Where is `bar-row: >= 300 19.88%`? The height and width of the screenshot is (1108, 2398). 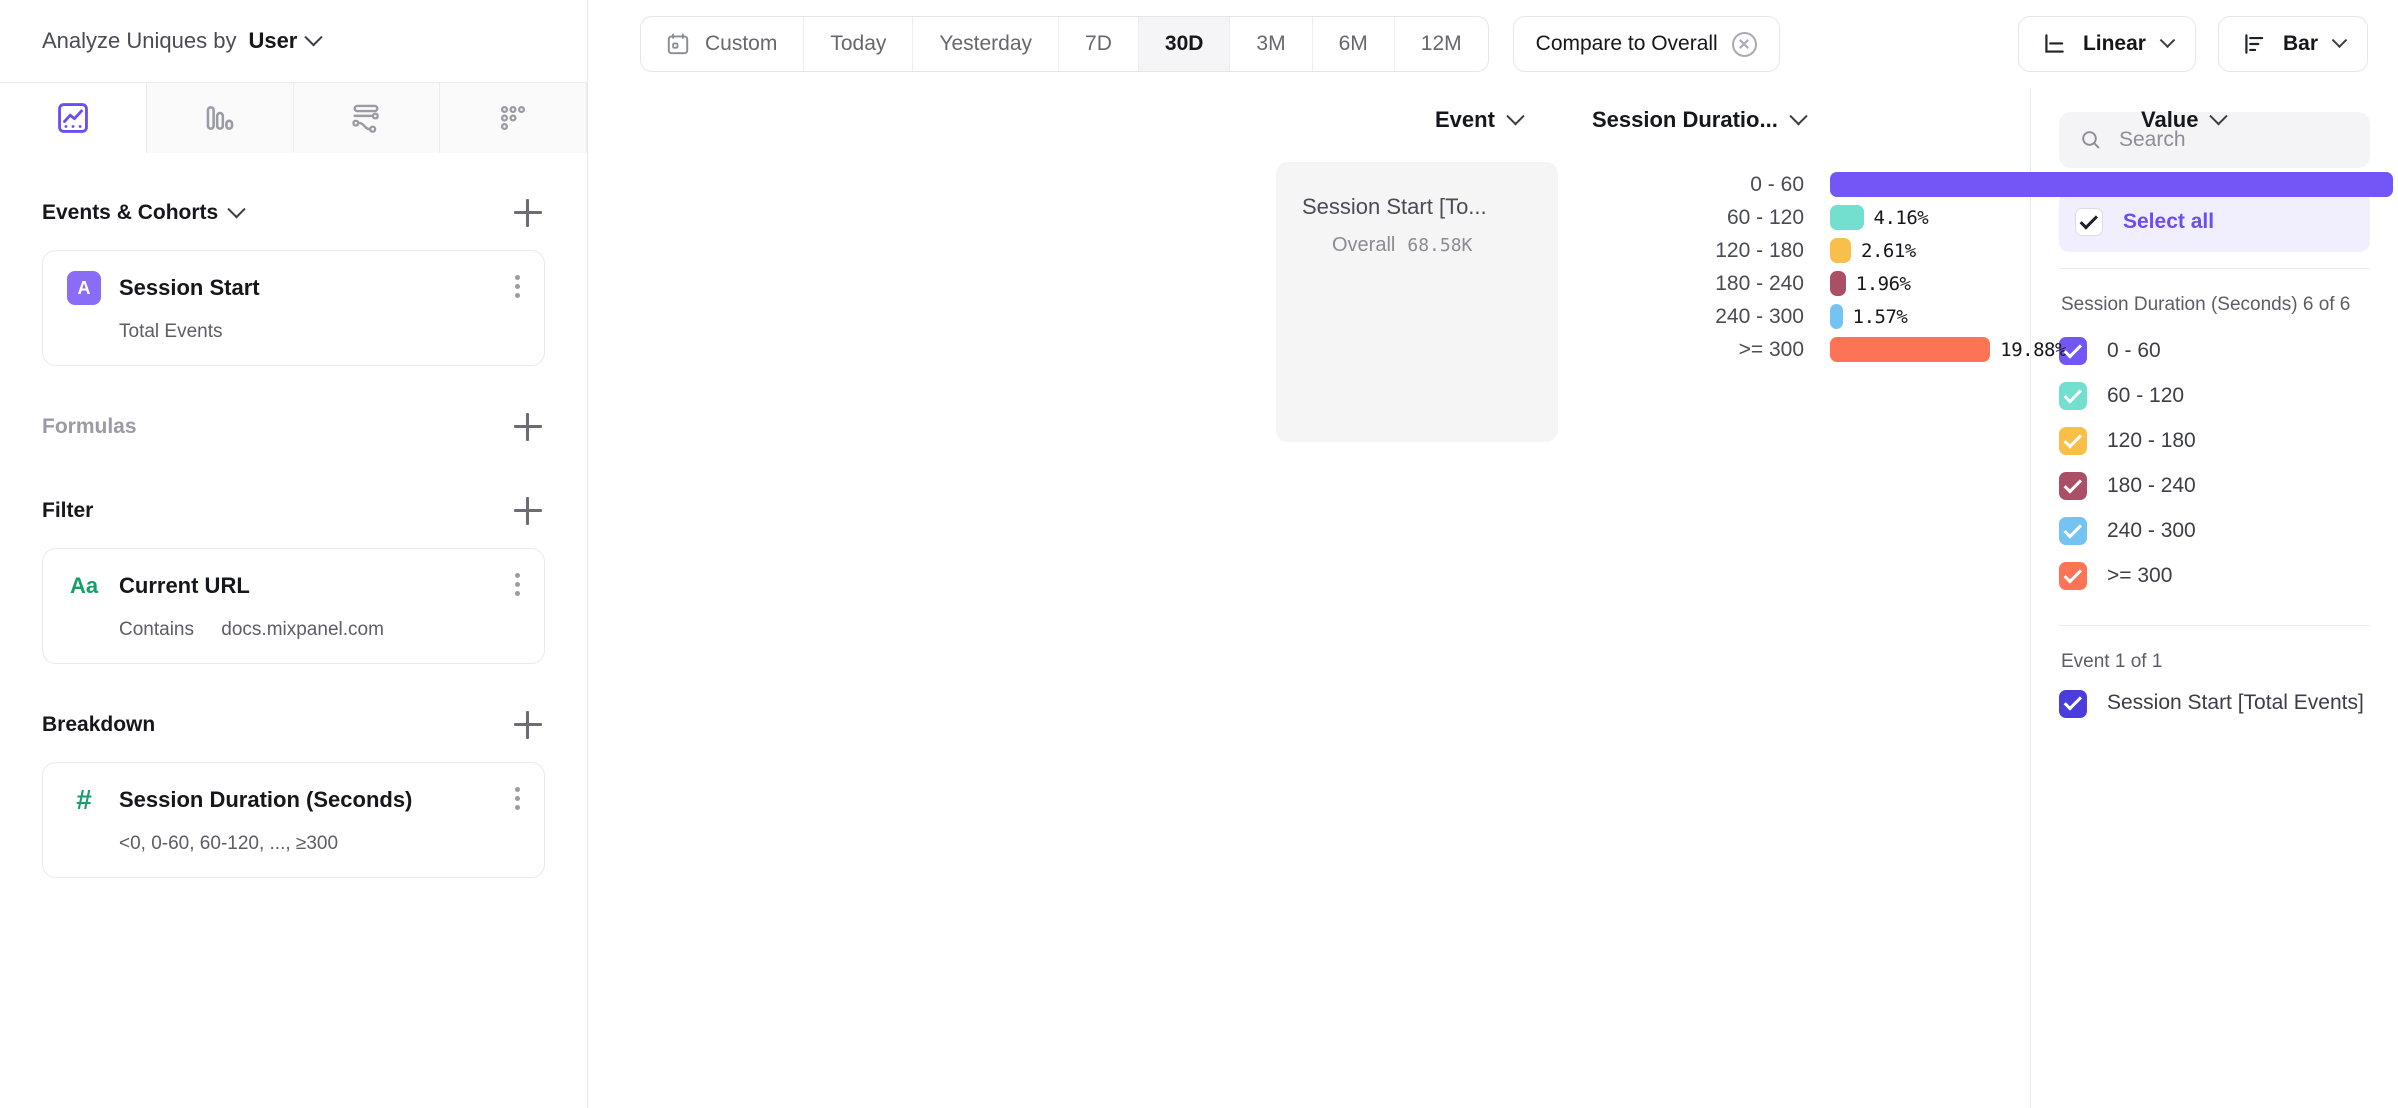
bar-row: >= 300 19.88% is located at coordinates (1812, 349).